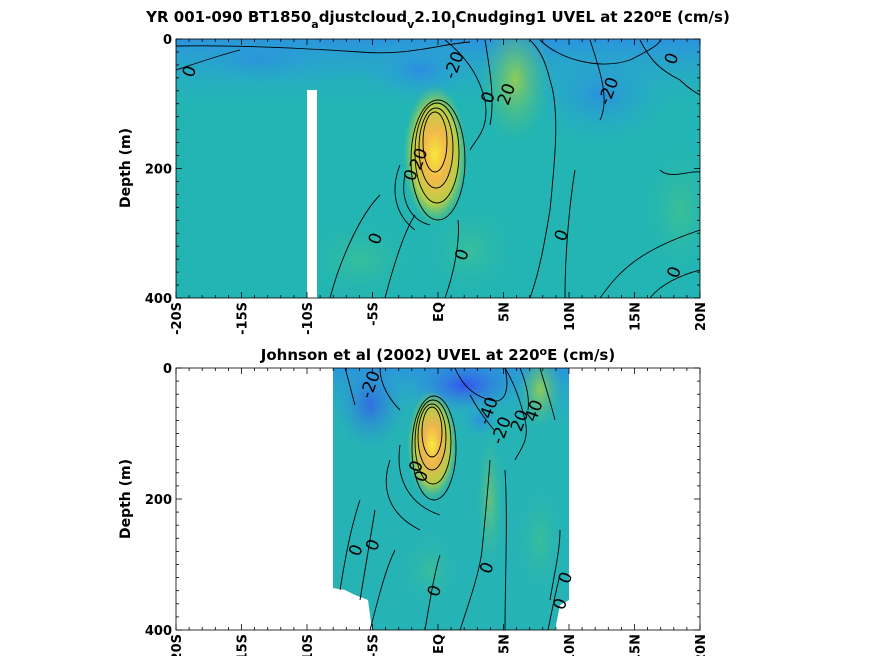 The height and width of the screenshot is (656, 875). I want to click on contour-lines-obs, so click(450, 499).